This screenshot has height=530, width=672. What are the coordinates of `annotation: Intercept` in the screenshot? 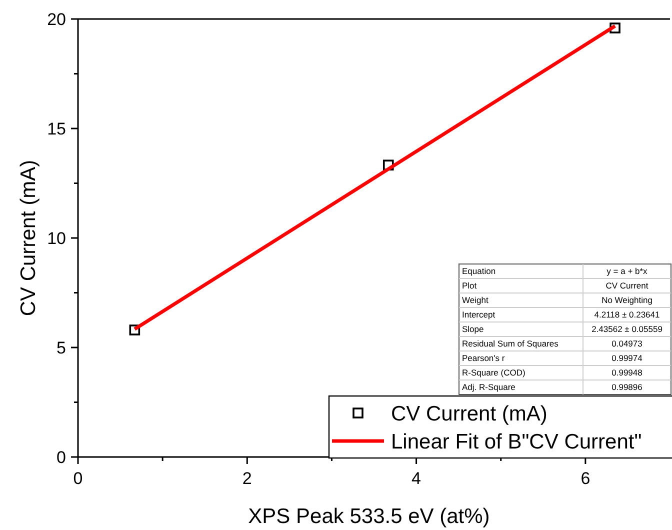 It's located at (479, 315).